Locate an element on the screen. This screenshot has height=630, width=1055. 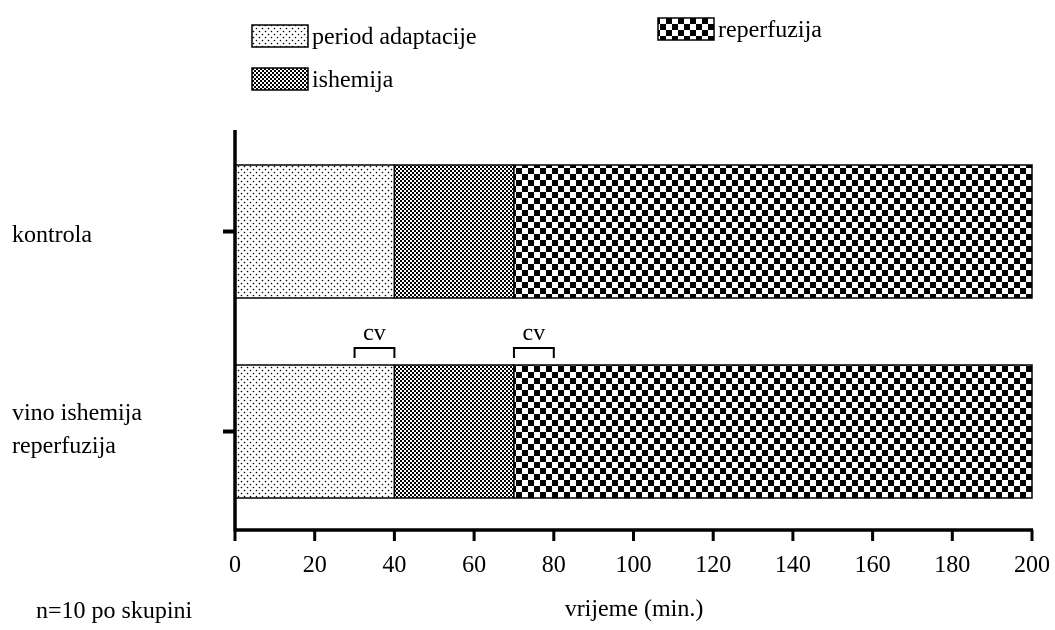
legend-label-period-adaptacije: period adaptacije is located at coordinates (394, 37).